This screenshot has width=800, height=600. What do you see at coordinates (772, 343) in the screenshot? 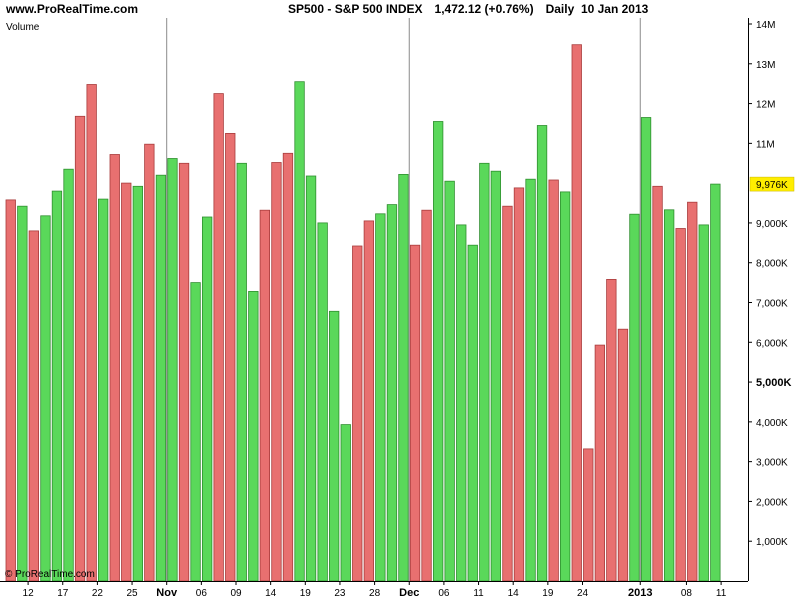
I see `y-tick-label: 6,000K` at bounding box center [772, 343].